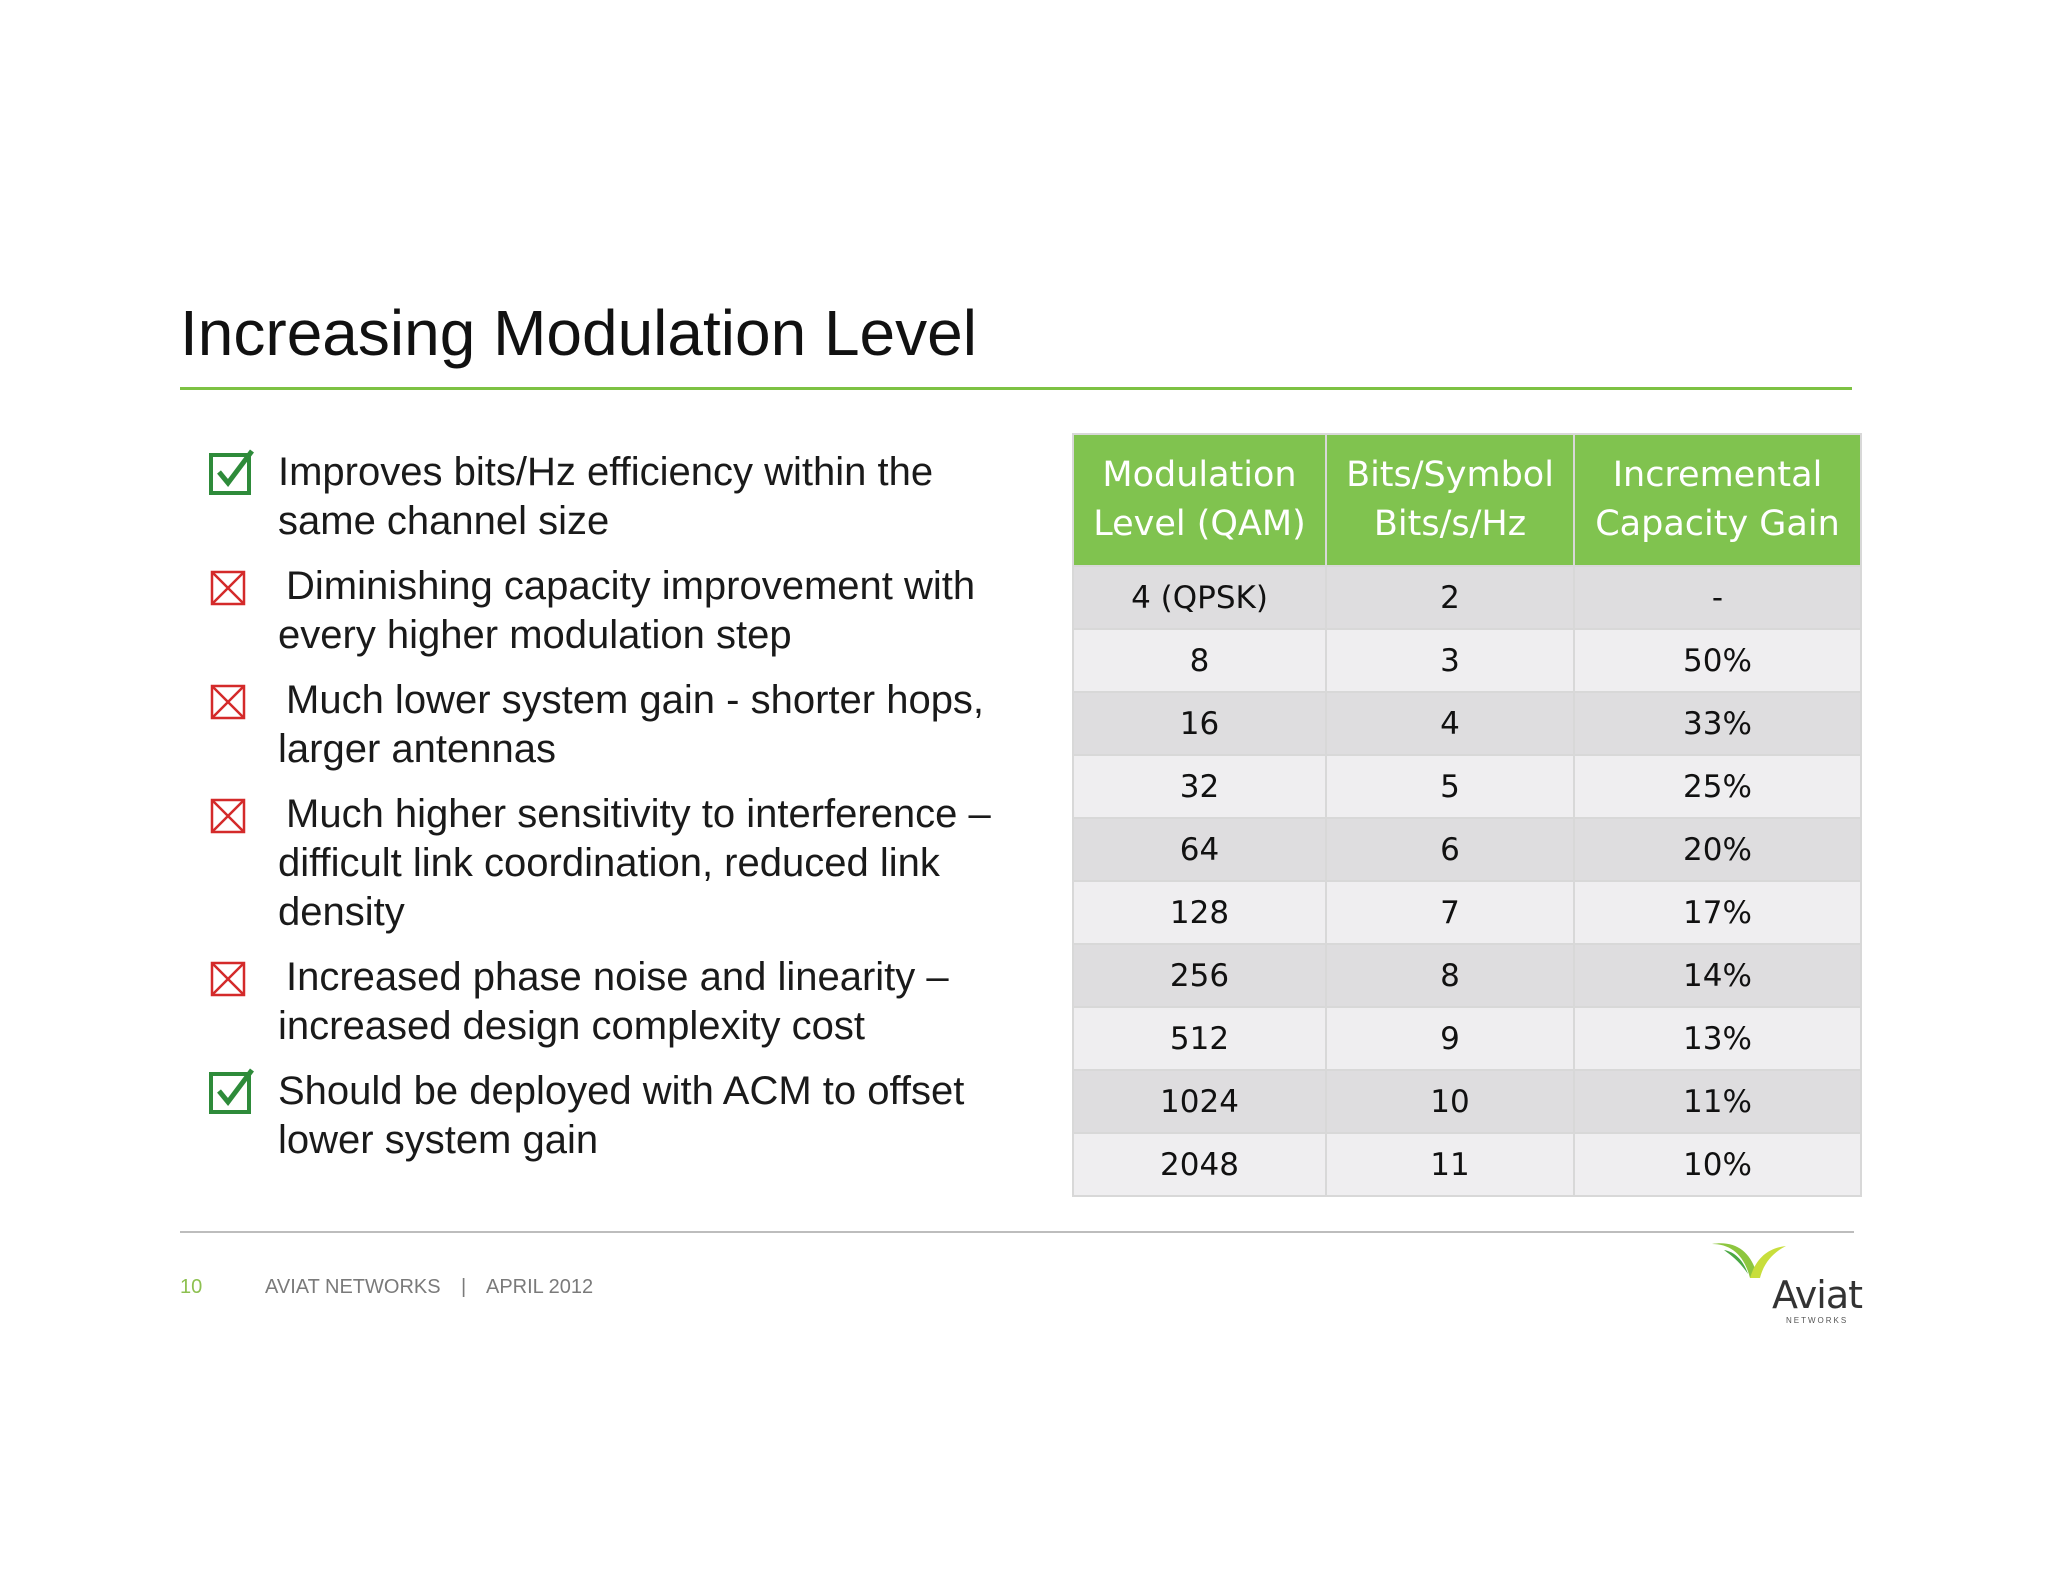 This screenshot has width=2048, height=1582. I want to click on logo-mark-icon, so click(1749, 1260).